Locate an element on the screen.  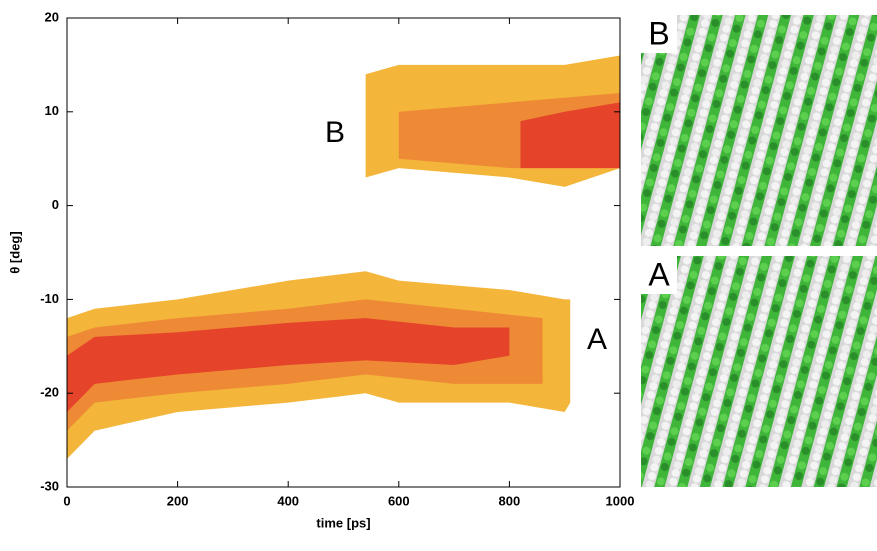
x-axis-label: time [ps] is located at coordinates (343, 522).